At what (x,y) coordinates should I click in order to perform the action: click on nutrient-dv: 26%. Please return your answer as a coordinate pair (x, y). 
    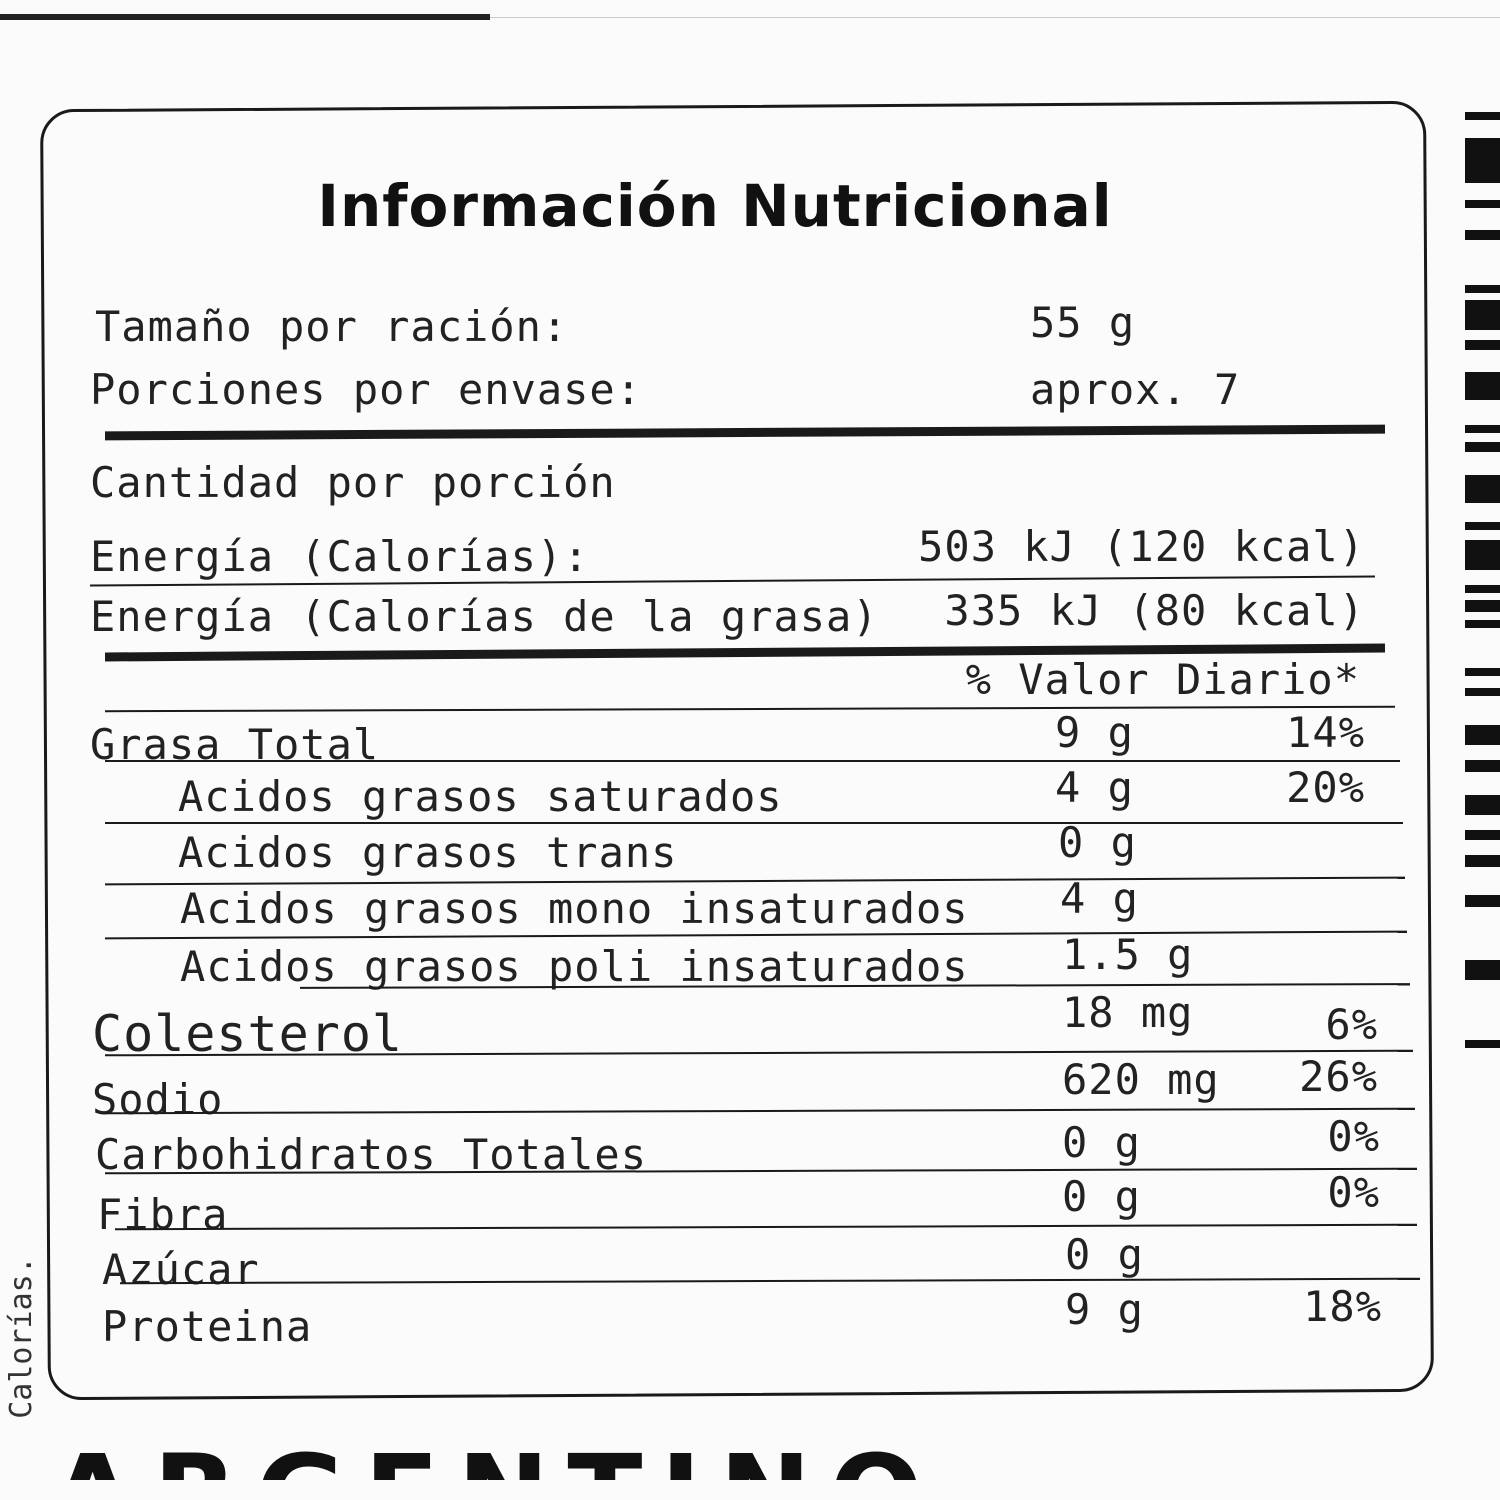
    Looking at the image, I should click on (1338, 1076).